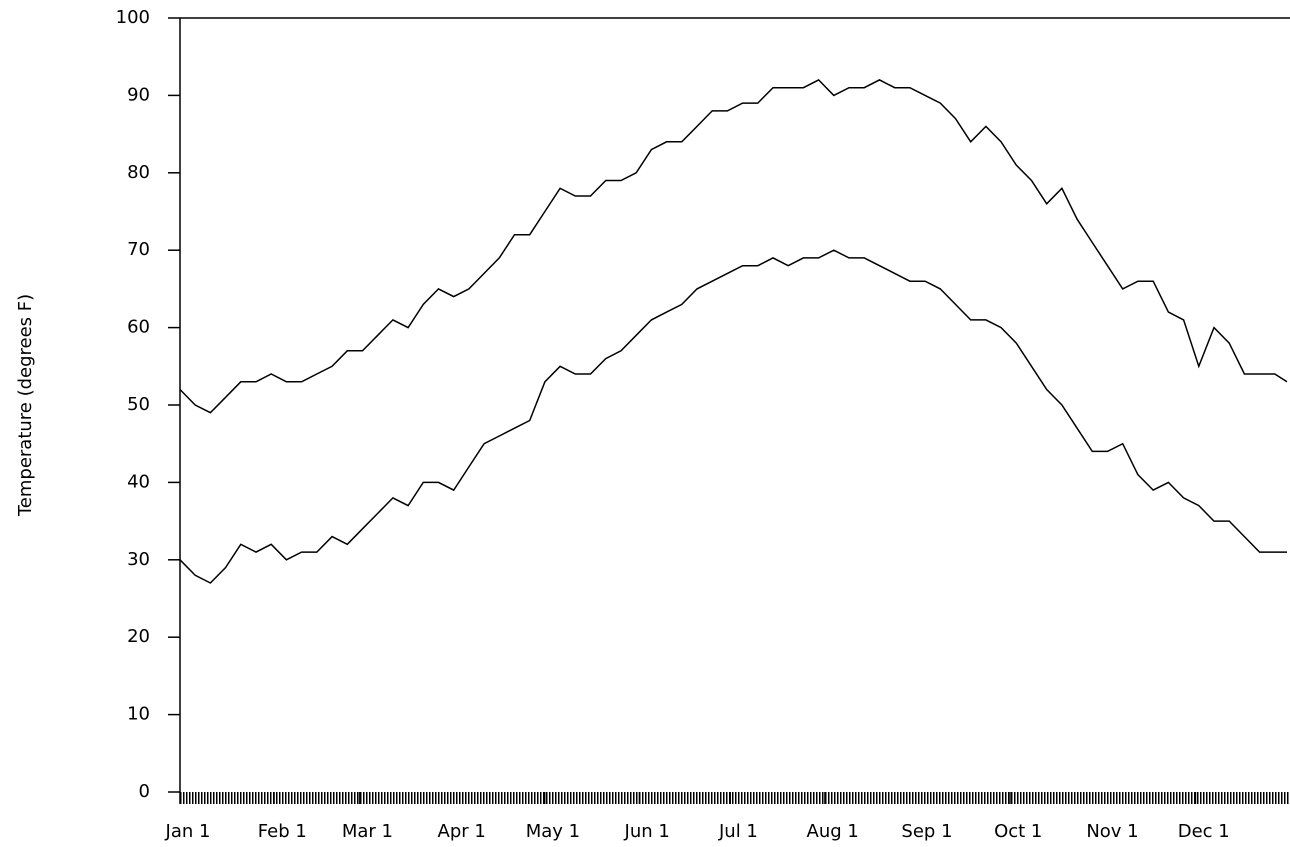 This screenshot has width=1290, height=847. Describe the element at coordinates (647, 831) in the screenshot. I see `x-tick-label: Jun 1` at that location.